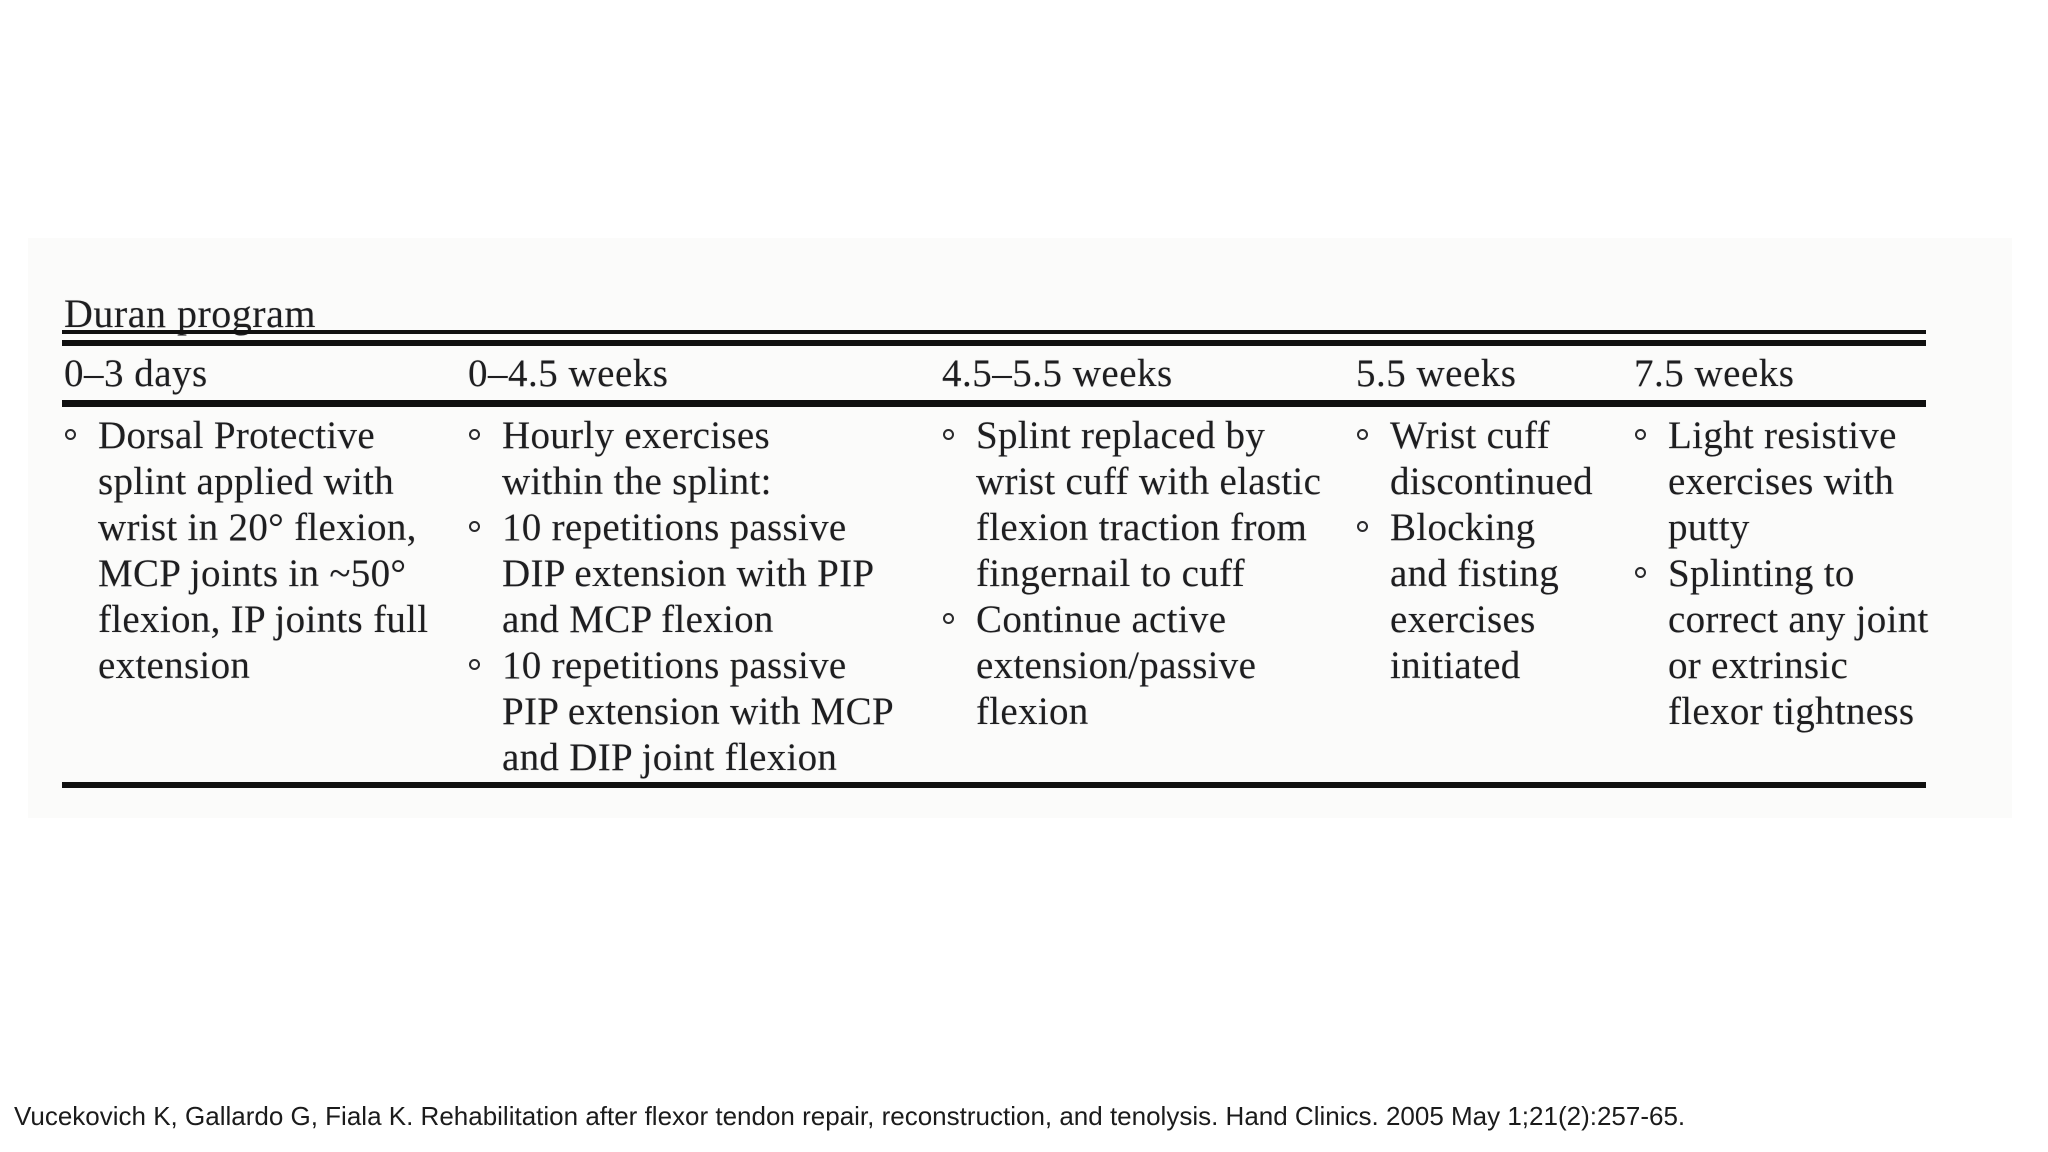 The image size is (2048, 1152). Describe the element at coordinates (190, 313) in the screenshot. I see `table-title: Duran program` at that location.